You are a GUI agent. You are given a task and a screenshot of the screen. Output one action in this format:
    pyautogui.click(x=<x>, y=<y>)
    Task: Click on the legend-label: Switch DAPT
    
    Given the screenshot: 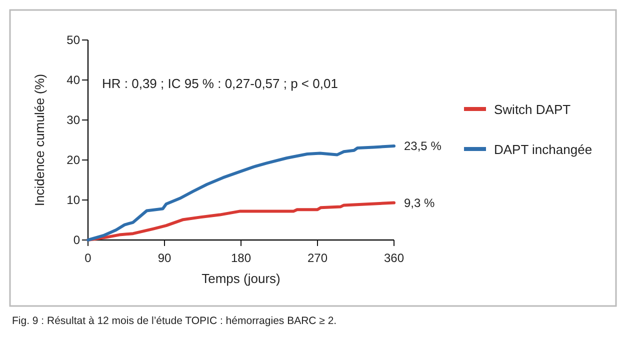 What is the action you would take?
    pyautogui.click(x=532, y=109)
    